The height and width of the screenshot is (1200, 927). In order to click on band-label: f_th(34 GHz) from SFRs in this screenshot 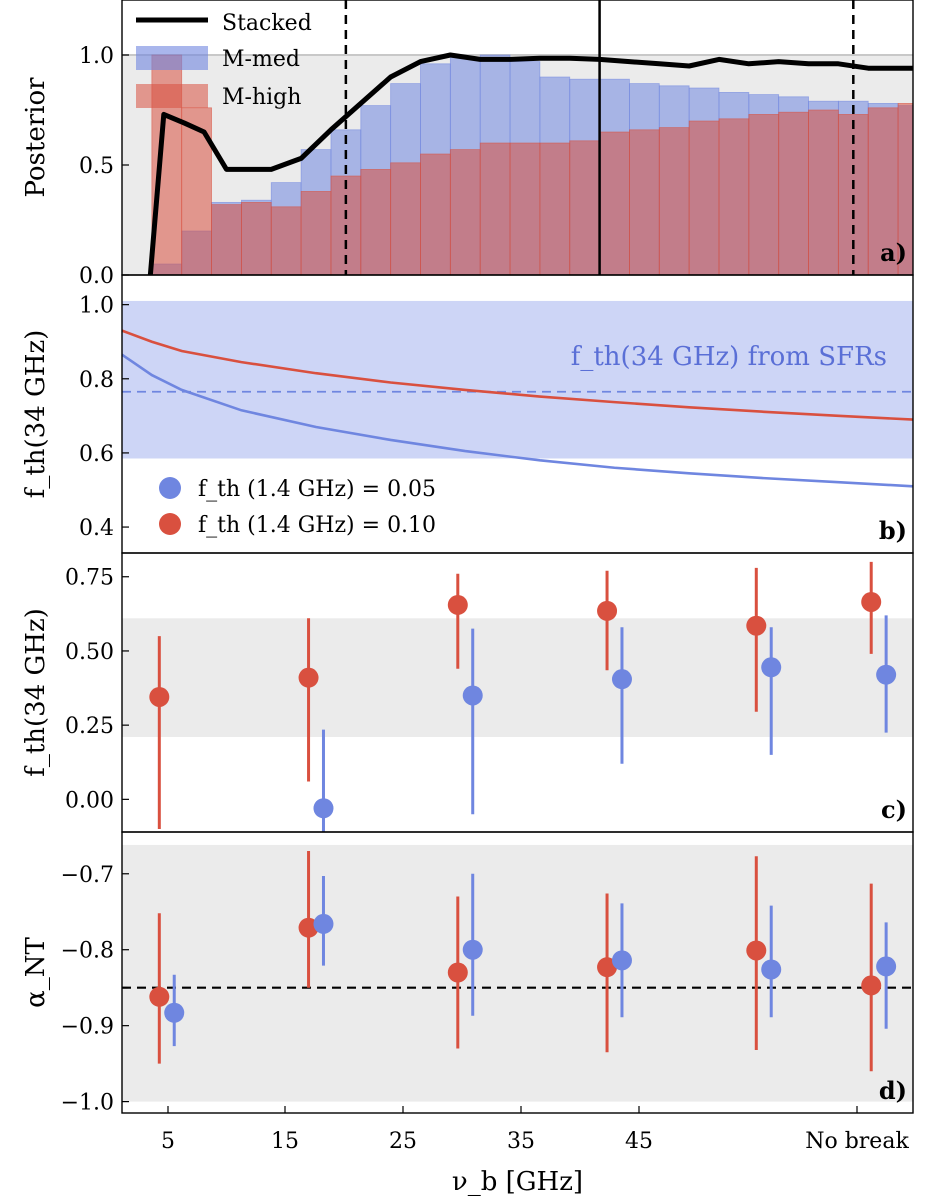, I will do `click(729, 357)`.